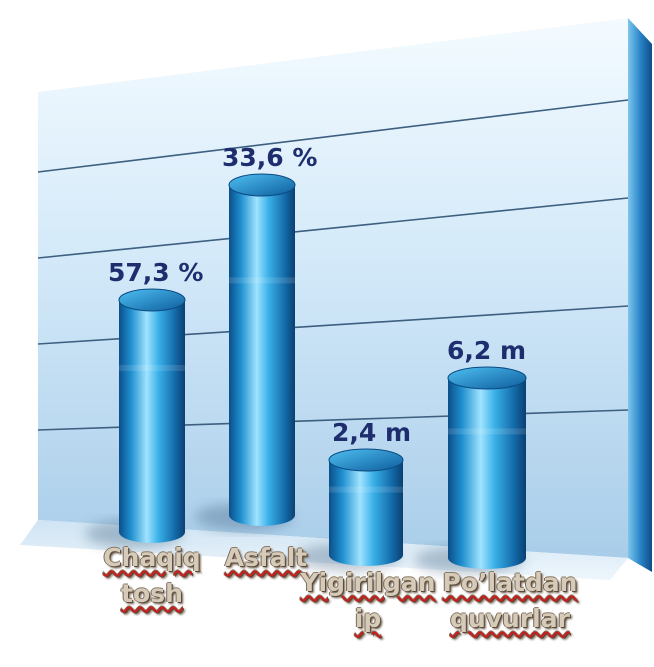 The height and width of the screenshot is (667, 654). I want to click on data-label: 57,3 %, so click(156, 272).